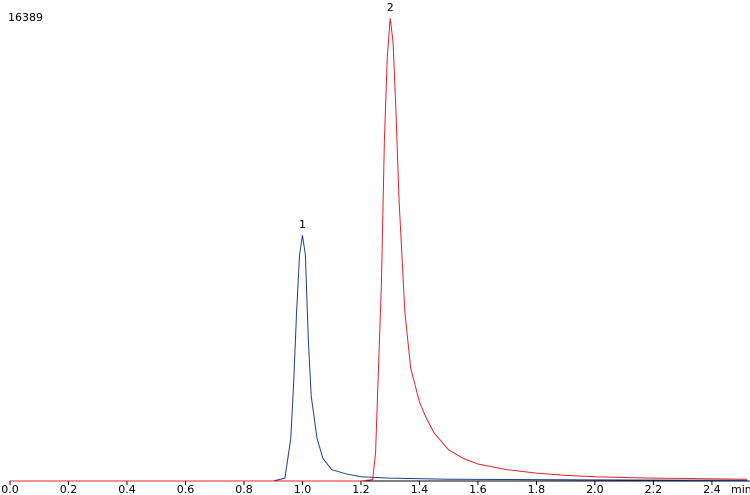 The height and width of the screenshot is (495, 750). I want to click on x-tick-label: 1.0, so click(303, 489).